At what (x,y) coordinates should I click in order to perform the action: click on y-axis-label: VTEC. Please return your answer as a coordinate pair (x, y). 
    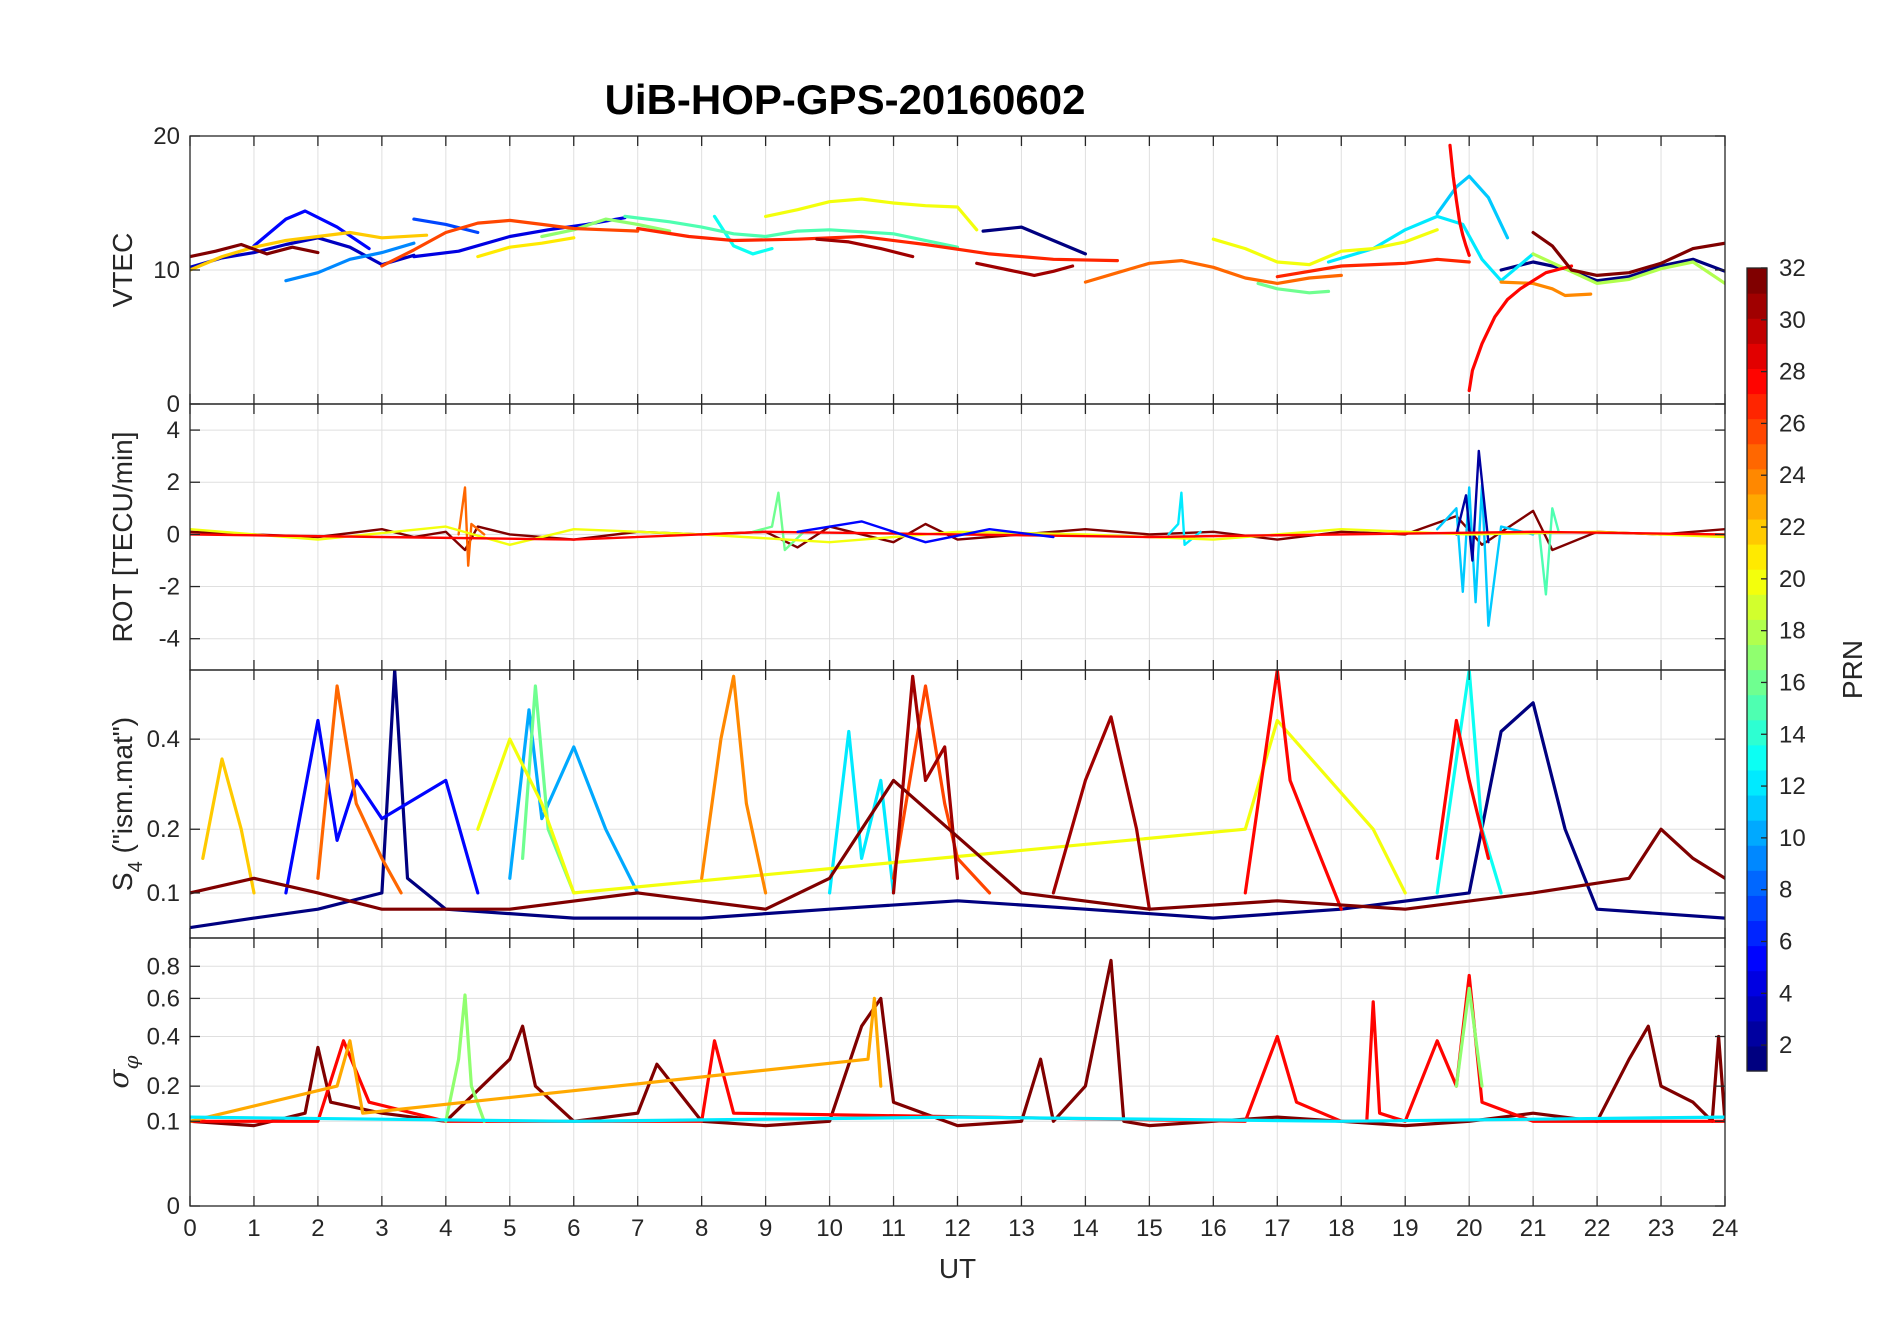
    Looking at the image, I should click on (122, 270).